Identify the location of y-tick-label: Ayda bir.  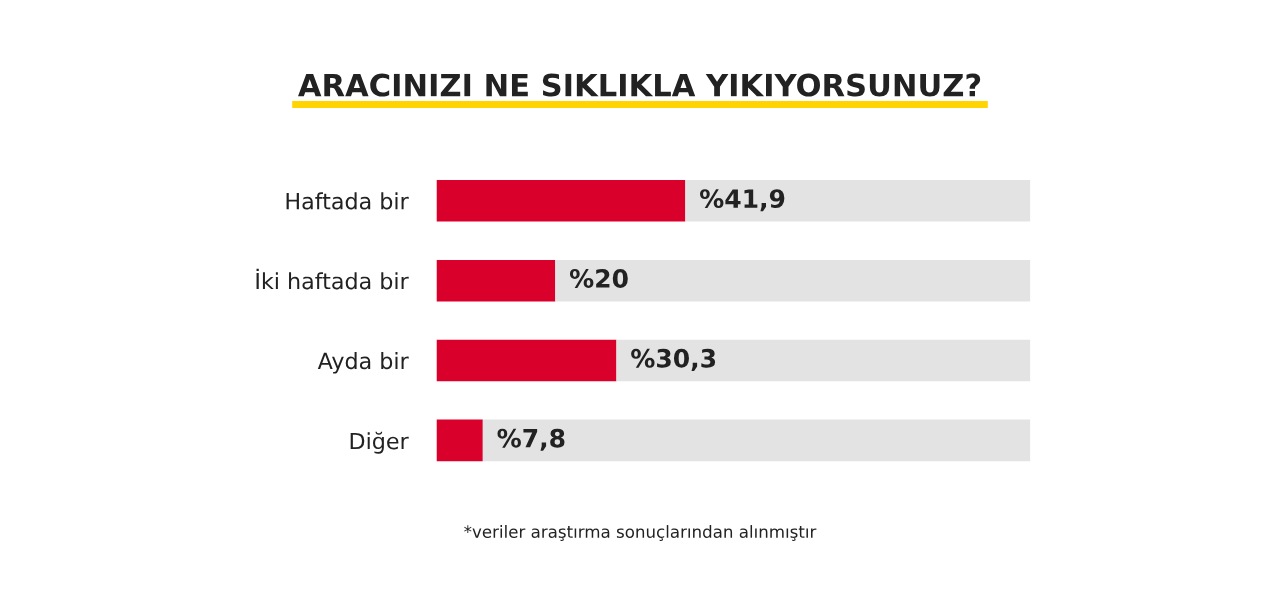
(363, 363).